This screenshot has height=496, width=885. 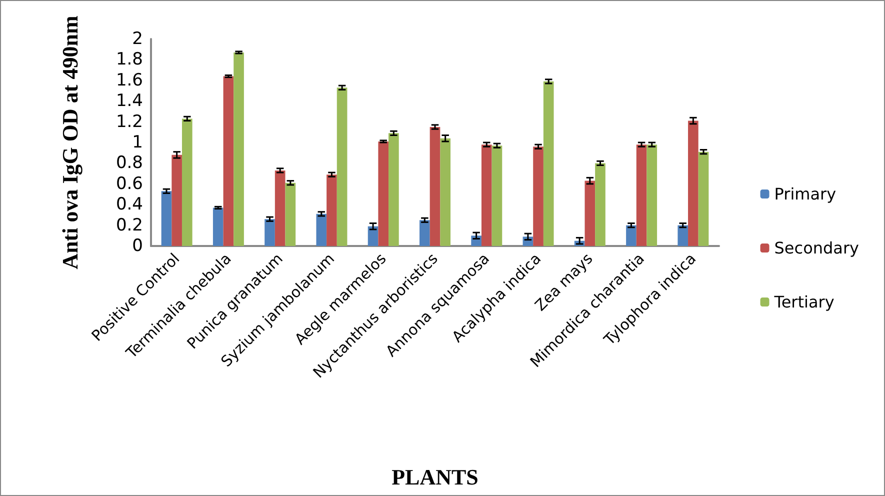 I want to click on y-tick-label: 1.4, so click(x=129, y=101).